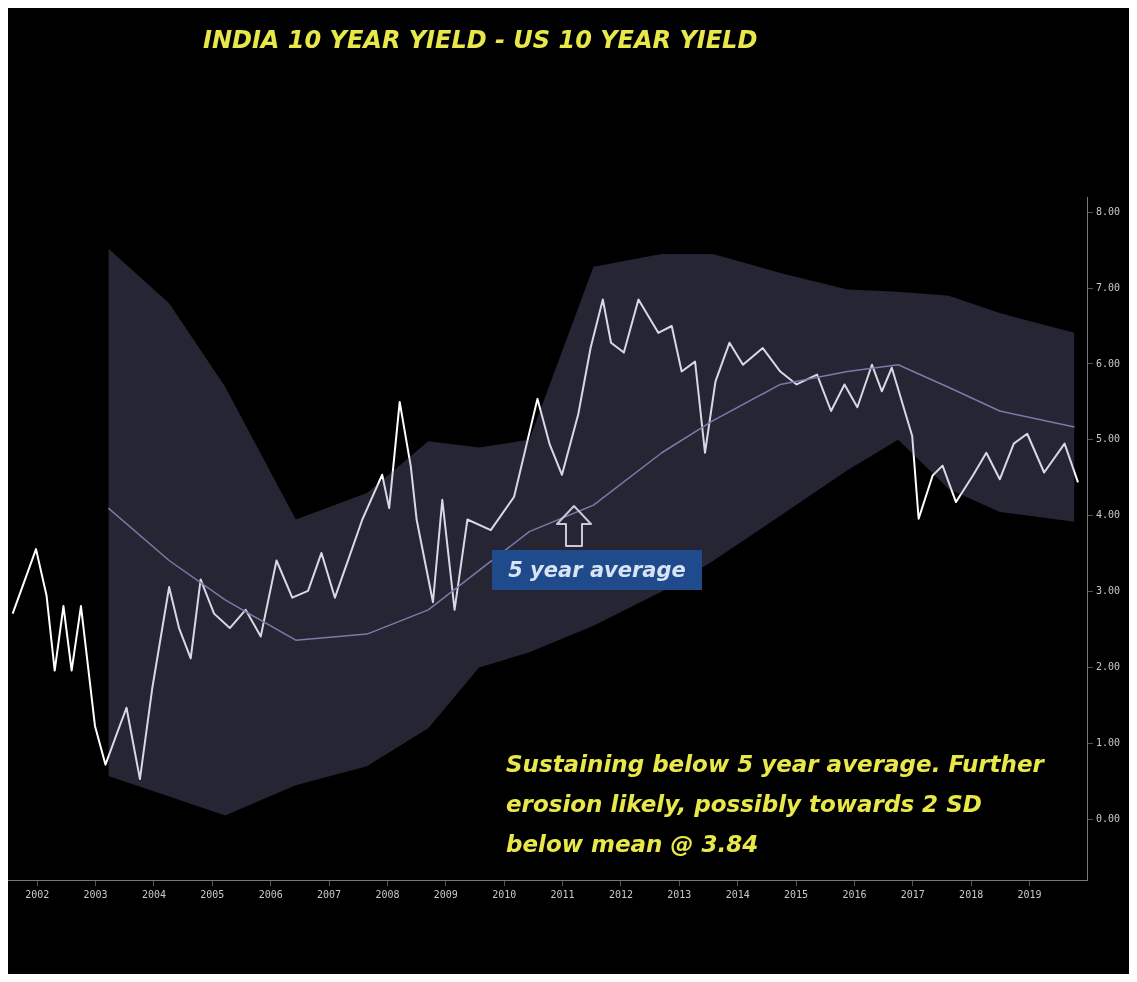  Describe the element at coordinates (387, 894) in the screenshot. I see `x-tick-label: 2008` at that location.